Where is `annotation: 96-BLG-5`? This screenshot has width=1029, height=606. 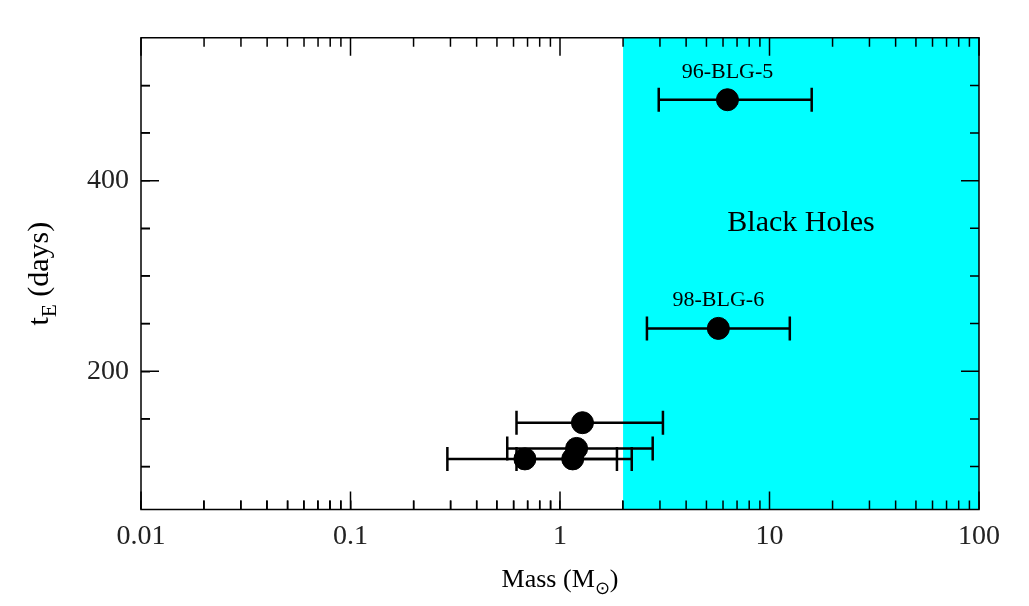 annotation: 96-BLG-5 is located at coordinates (727, 70).